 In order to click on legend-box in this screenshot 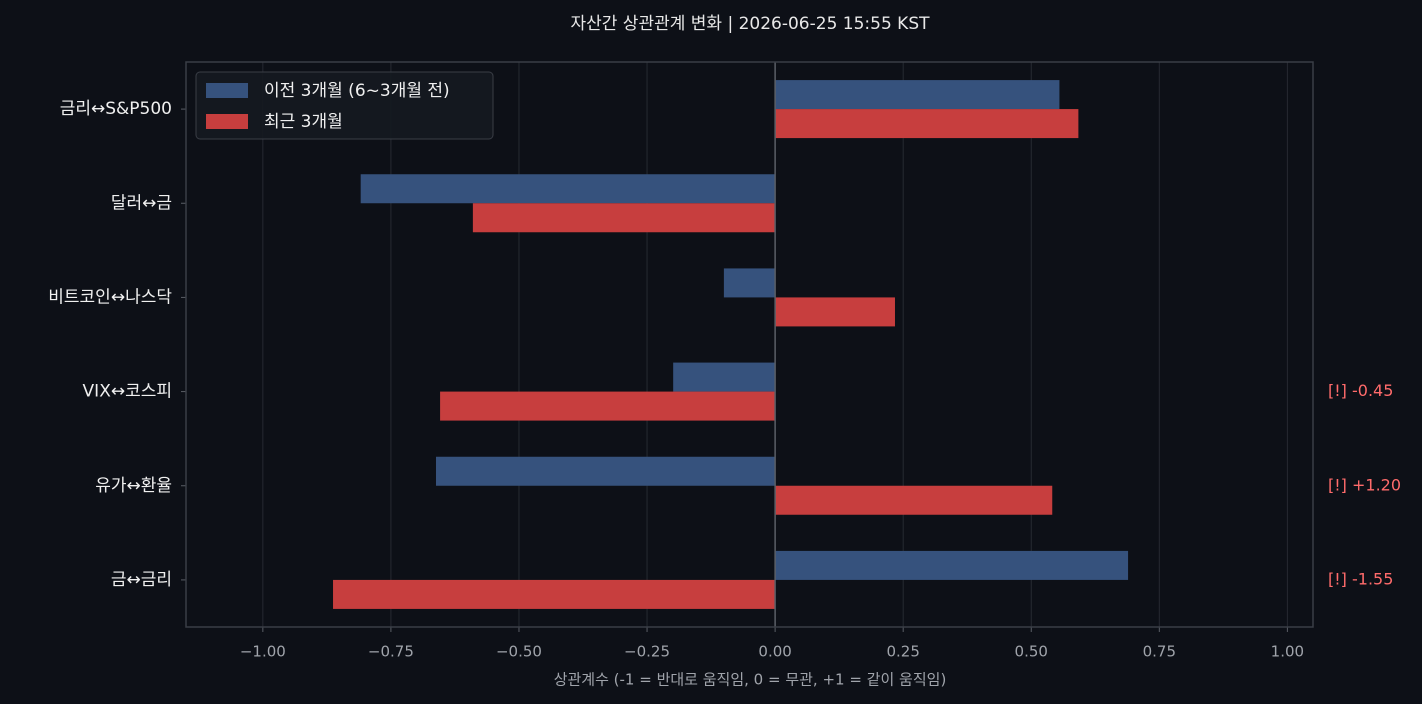, I will do `click(344, 105)`.